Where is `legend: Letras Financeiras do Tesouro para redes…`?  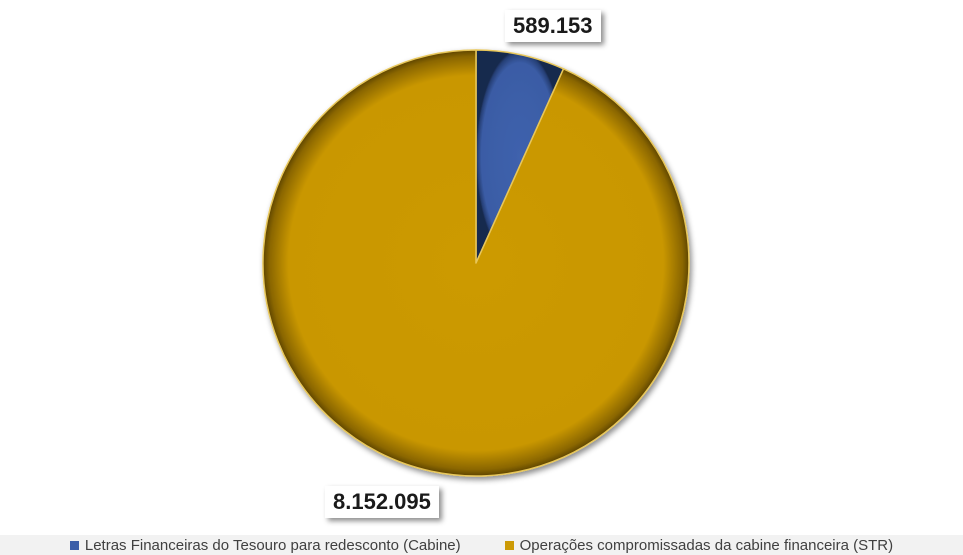
legend: Letras Financeiras do Tesouro para redes… is located at coordinates (481, 545).